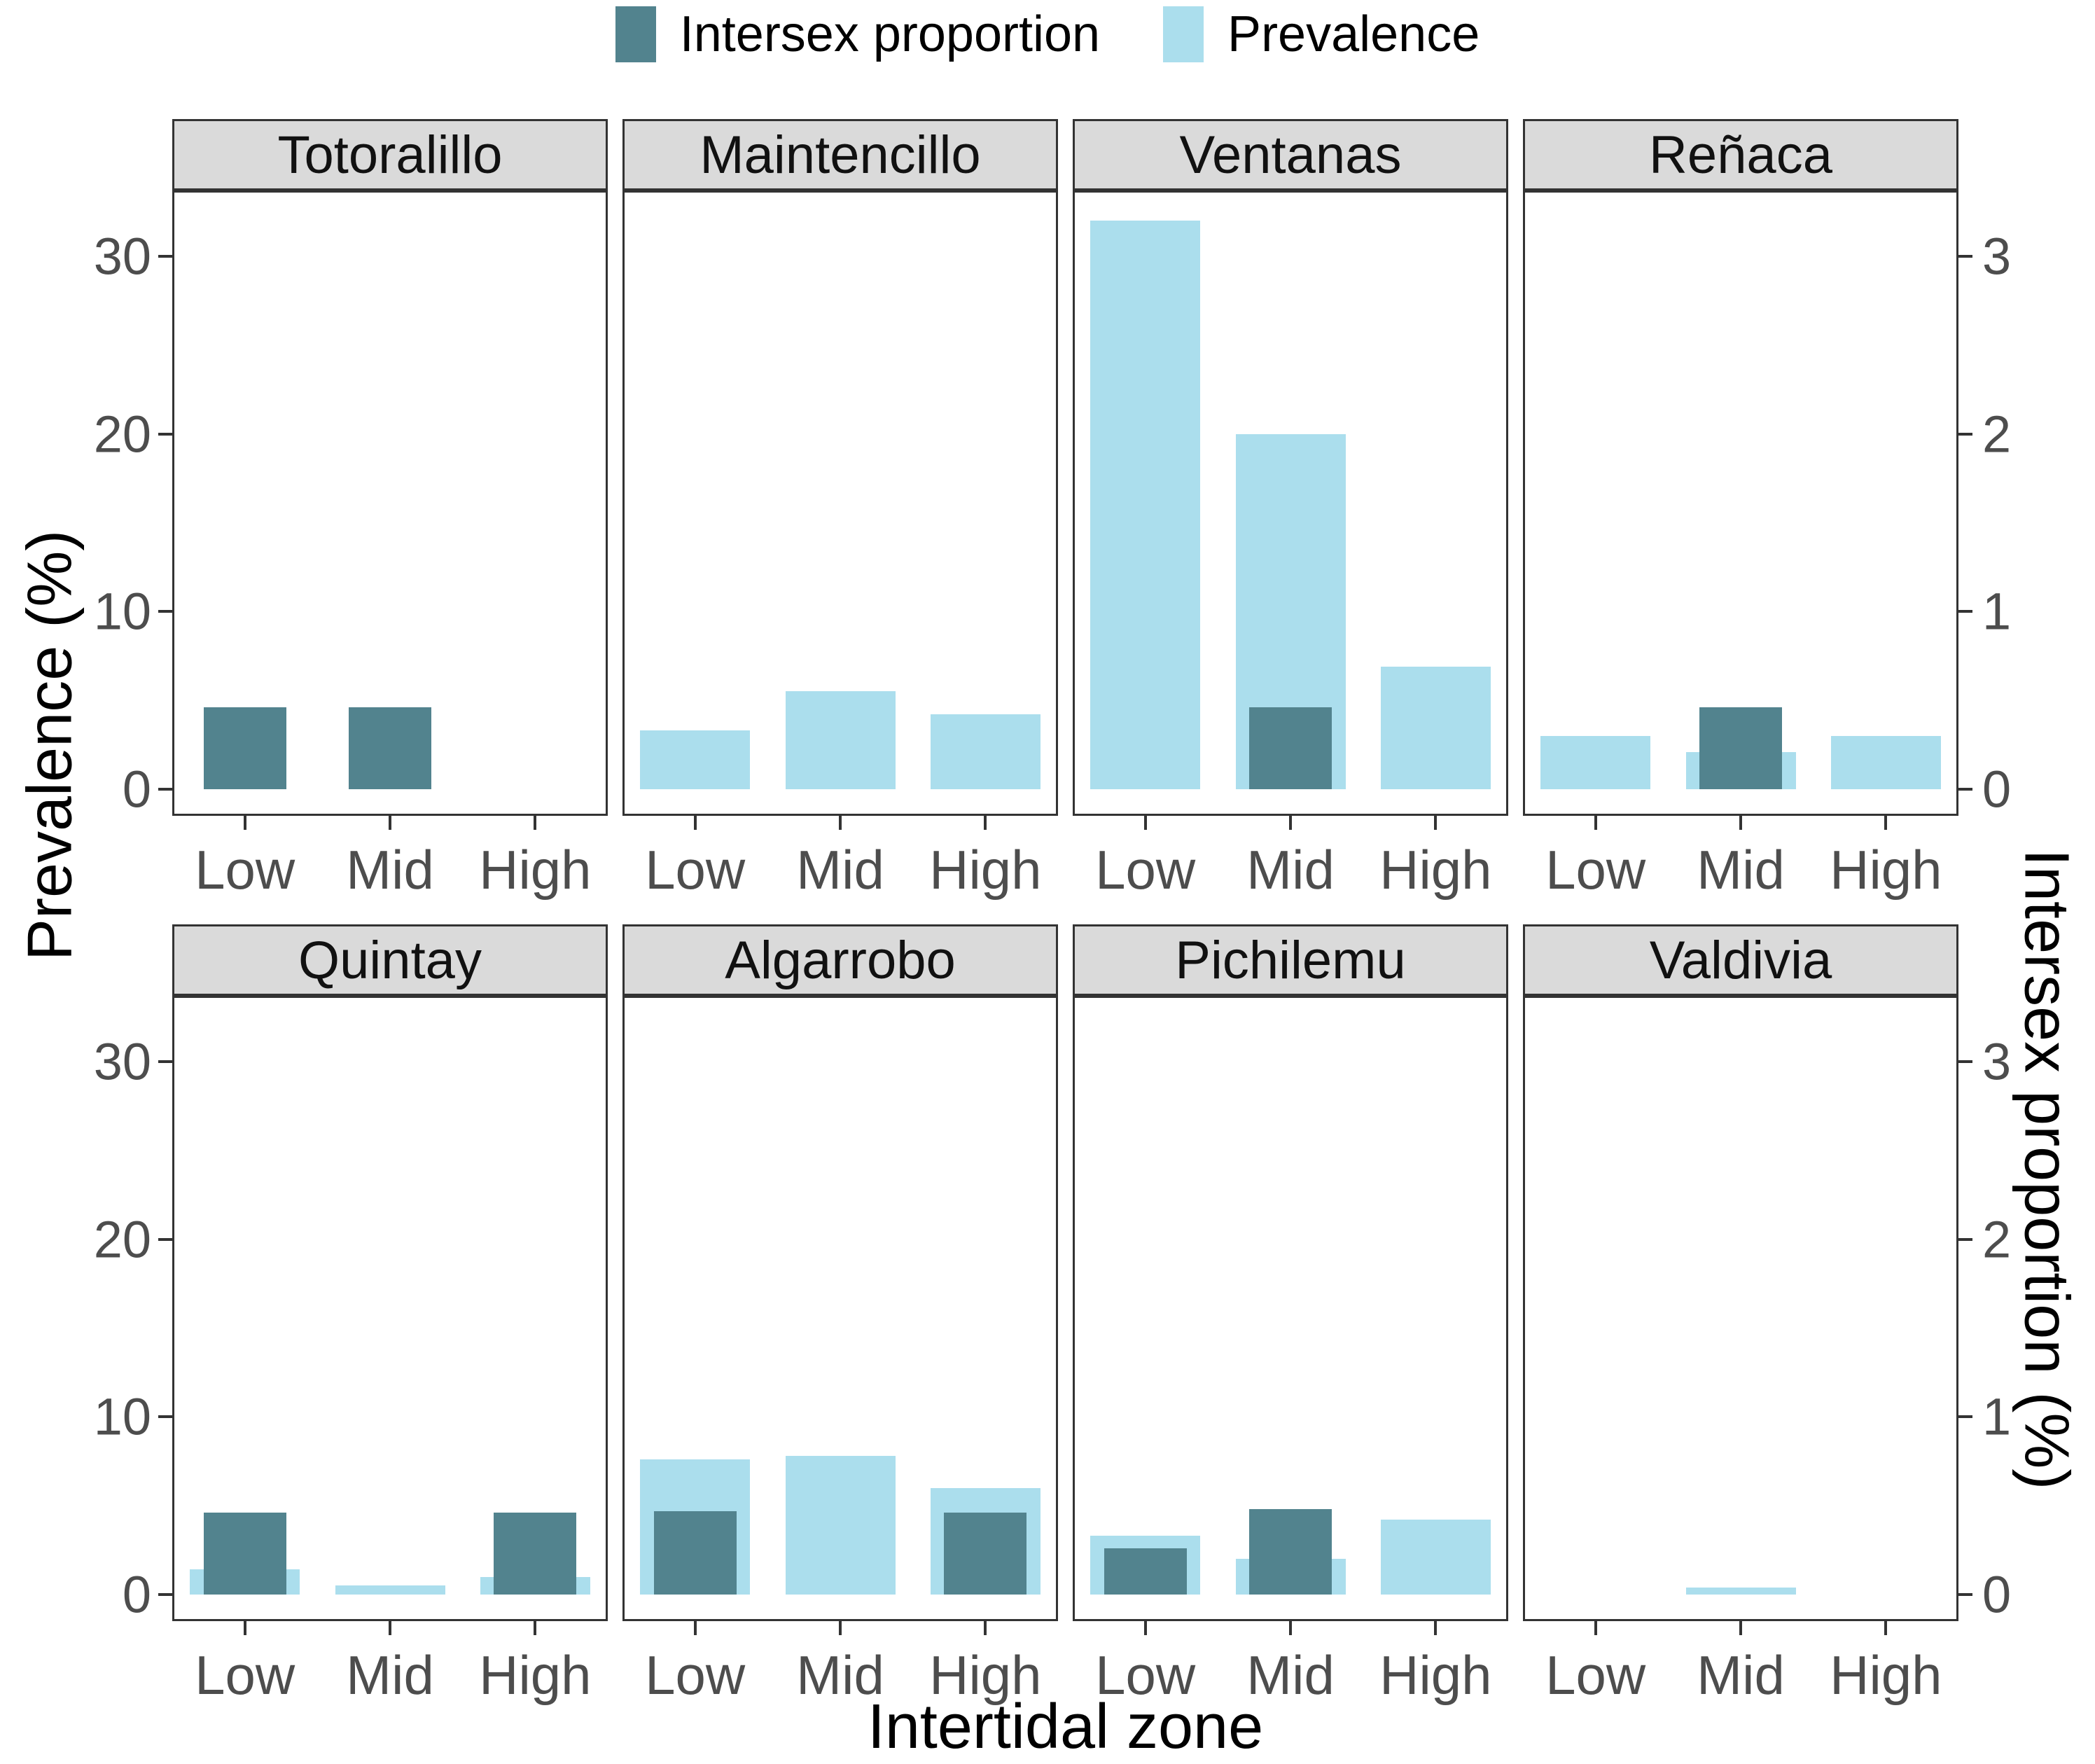 The width and height of the screenshot is (2095, 1764). What do you see at coordinates (1997, 789) in the screenshot?
I see `right-y-tick-label: 0` at bounding box center [1997, 789].